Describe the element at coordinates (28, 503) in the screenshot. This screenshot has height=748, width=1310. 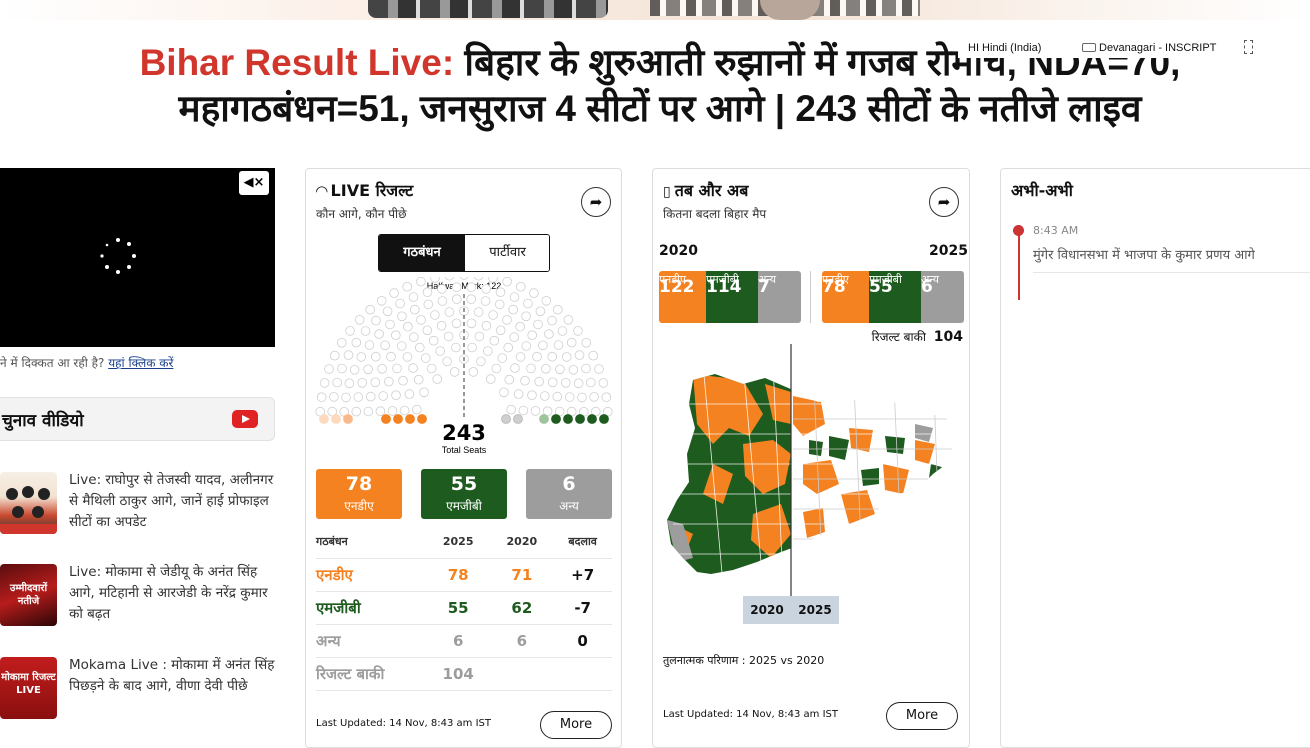
I see `story-thumbnail` at that location.